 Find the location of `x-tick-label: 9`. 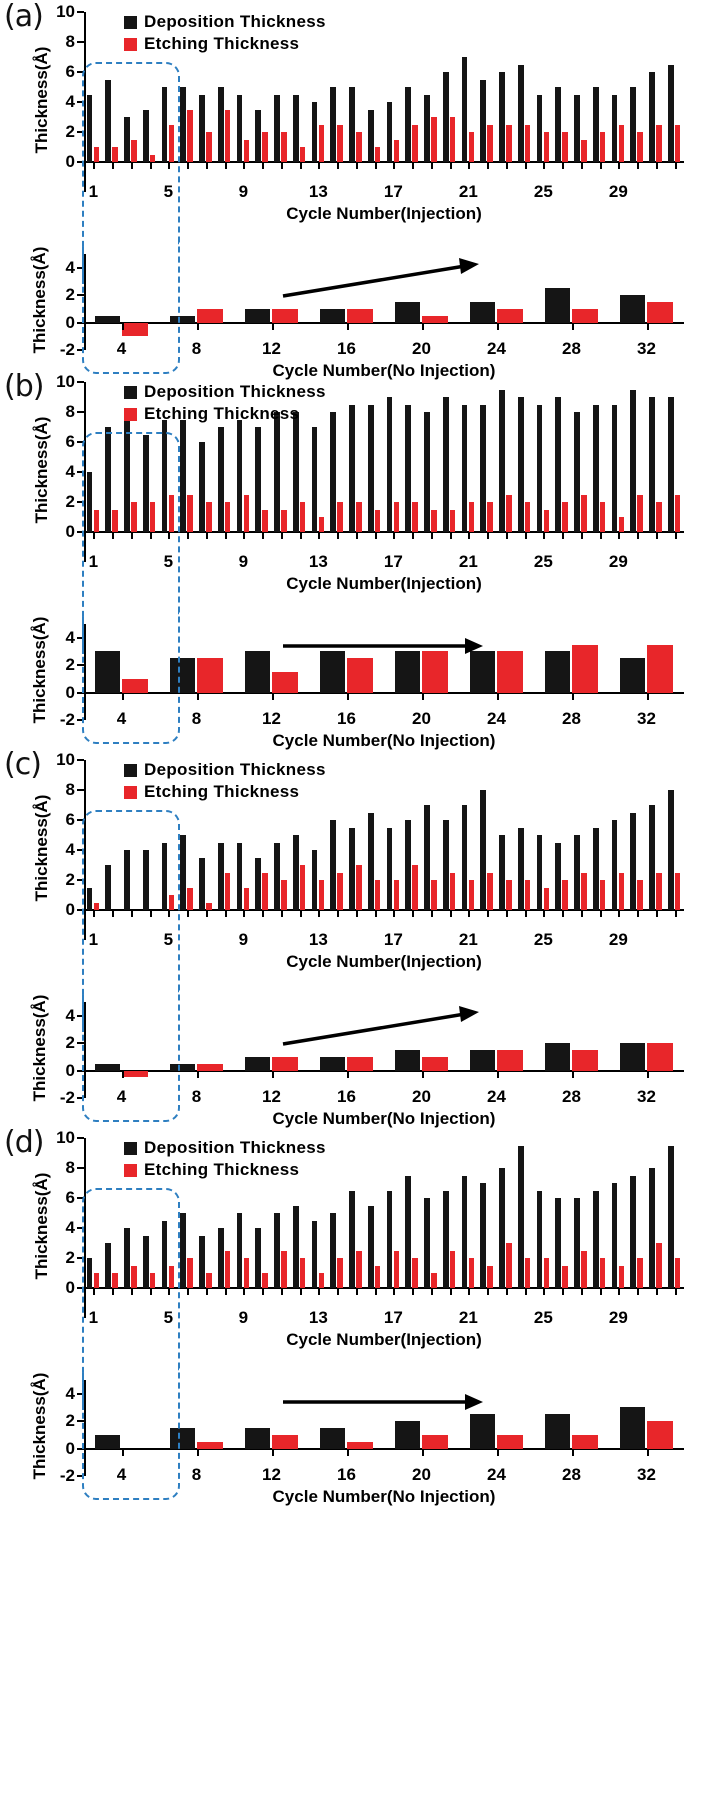

x-tick-label: 9 is located at coordinates (243, 561).